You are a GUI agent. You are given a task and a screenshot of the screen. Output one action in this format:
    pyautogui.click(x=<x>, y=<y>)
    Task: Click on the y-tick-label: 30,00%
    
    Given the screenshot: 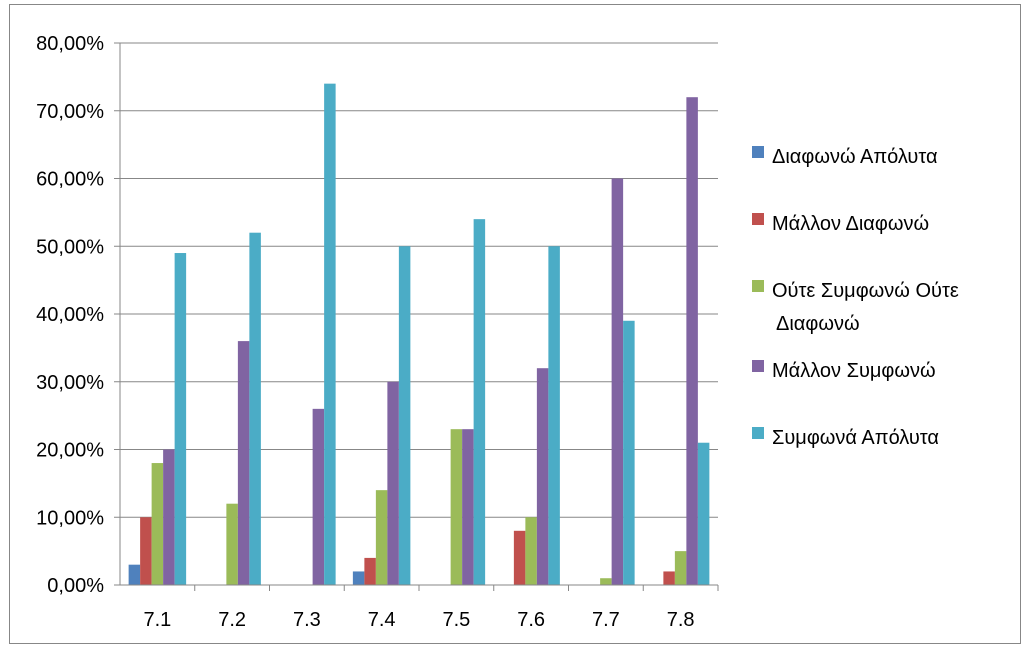 What is the action you would take?
    pyautogui.click(x=70, y=383)
    